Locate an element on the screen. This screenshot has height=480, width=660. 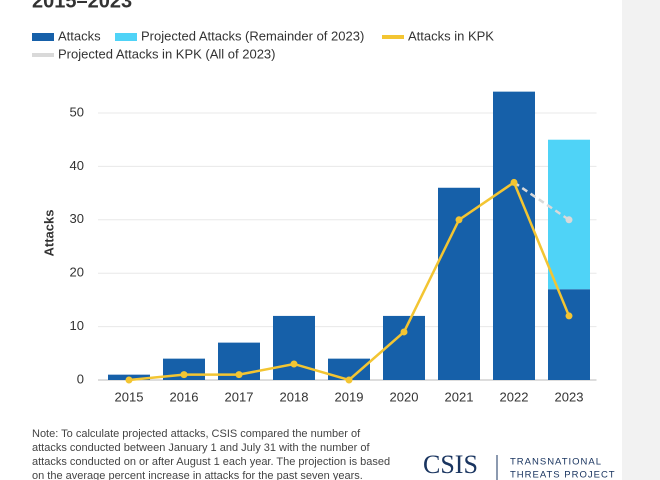
y-tick-label: 30 is located at coordinates (77, 218).